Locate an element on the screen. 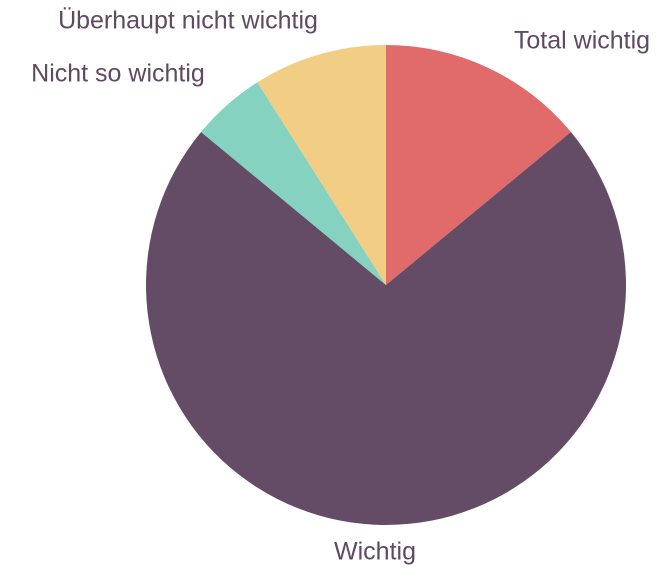  slice-label: Nicht so wichtig is located at coordinates (118, 74).